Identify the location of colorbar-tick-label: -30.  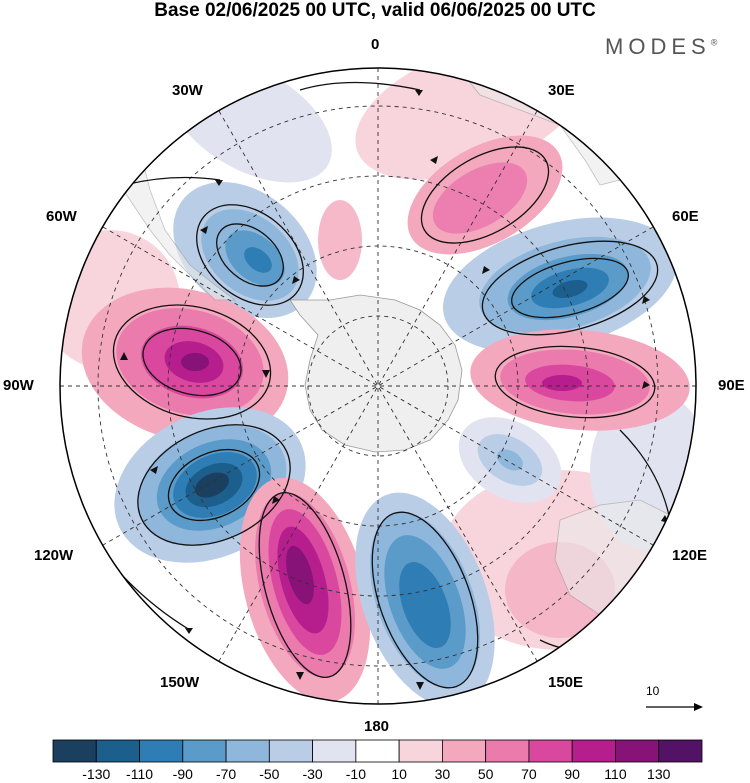
(312, 774).